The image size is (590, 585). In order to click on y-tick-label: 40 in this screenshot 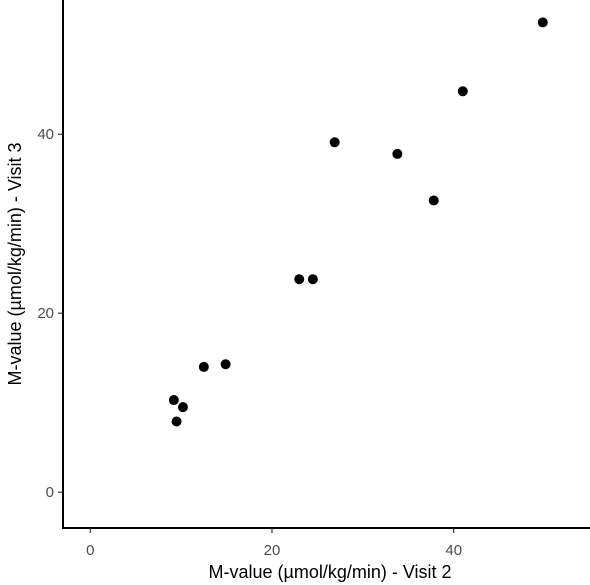, I will do `click(45, 134)`.